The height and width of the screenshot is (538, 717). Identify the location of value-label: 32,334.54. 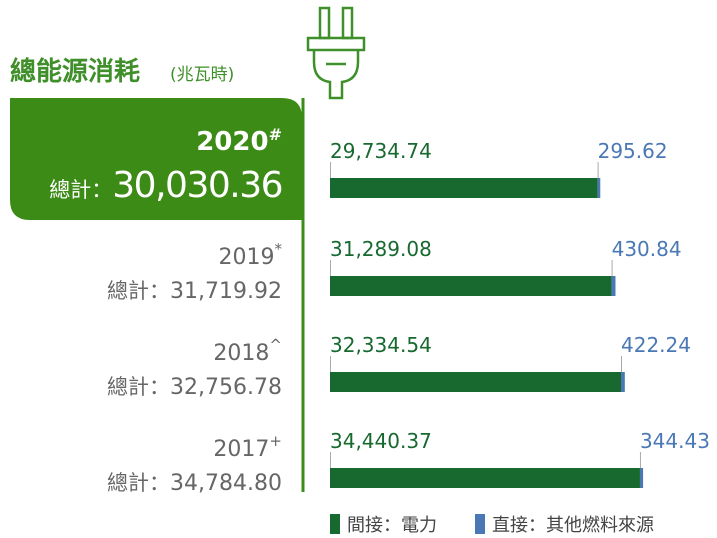
(381, 345).